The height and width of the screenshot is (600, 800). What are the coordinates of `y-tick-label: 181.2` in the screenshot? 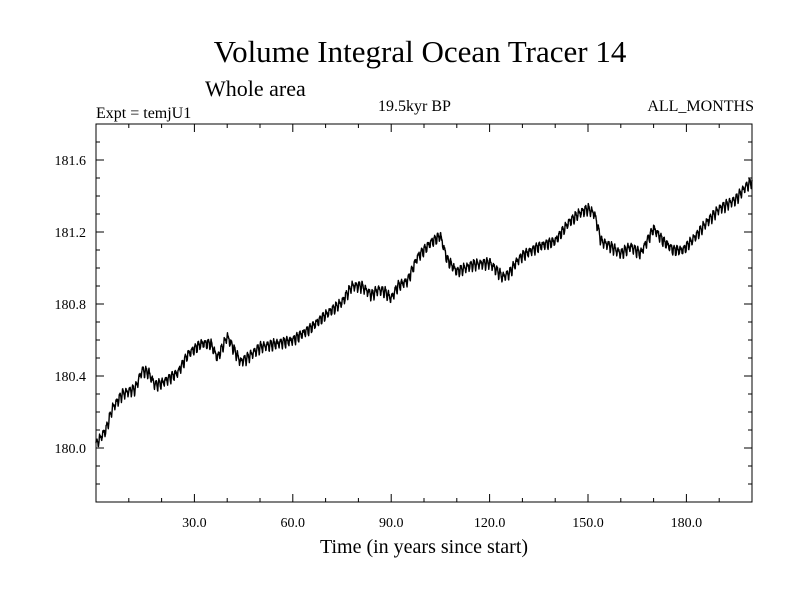 It's located at (71, 233).